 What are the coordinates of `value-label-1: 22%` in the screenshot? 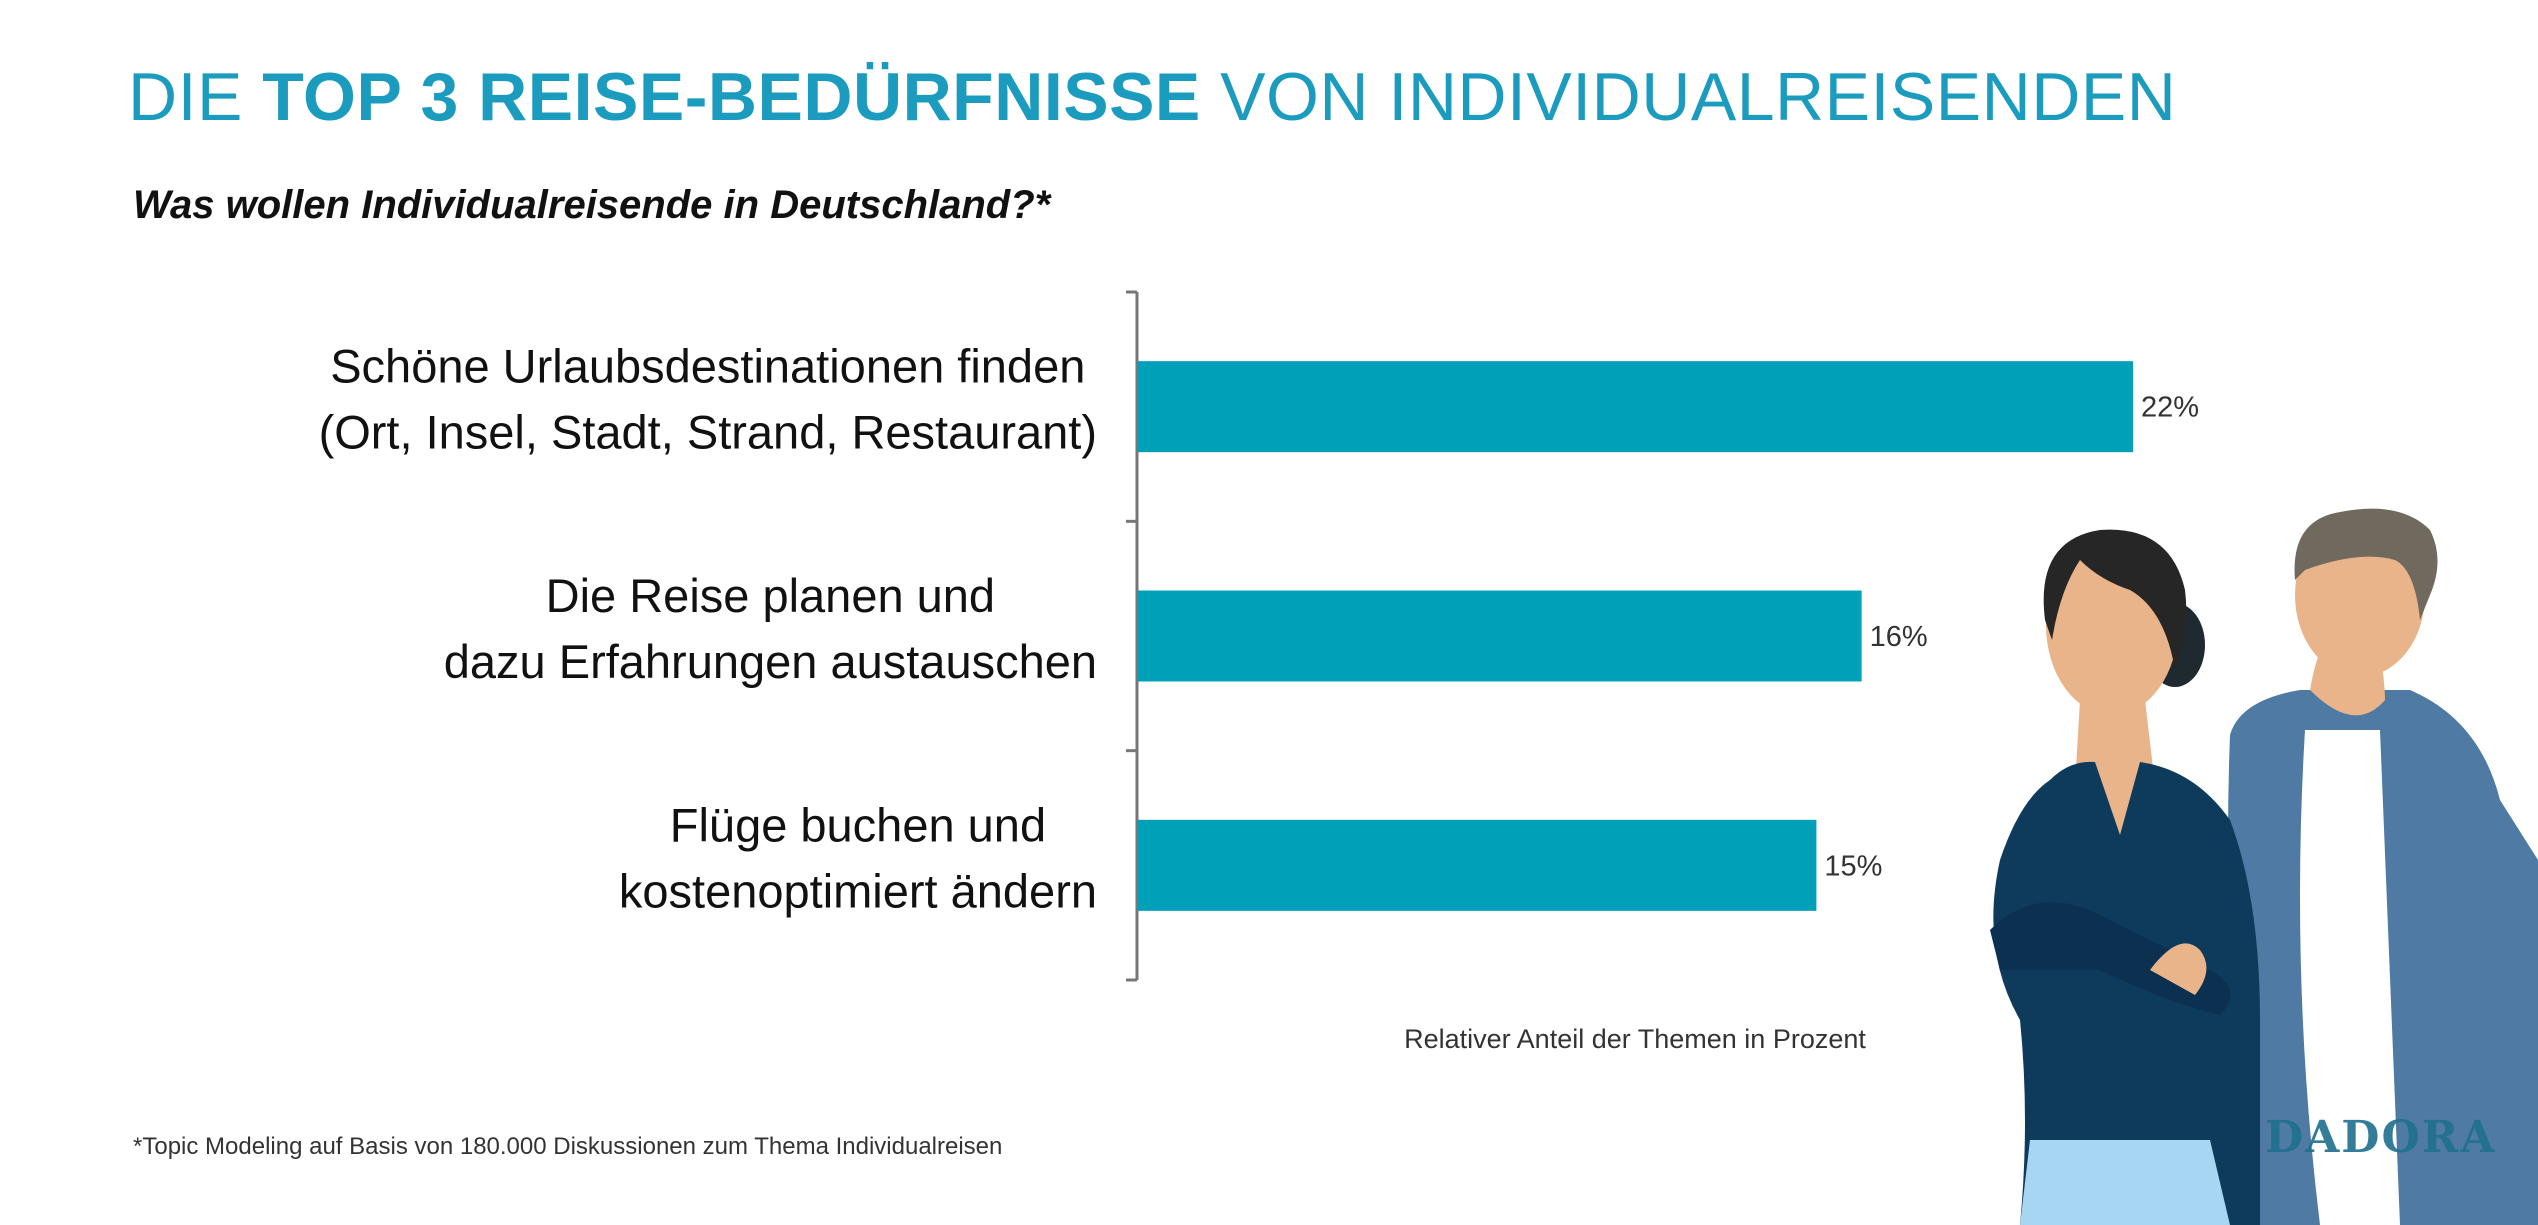 It's located at (2170, 408).